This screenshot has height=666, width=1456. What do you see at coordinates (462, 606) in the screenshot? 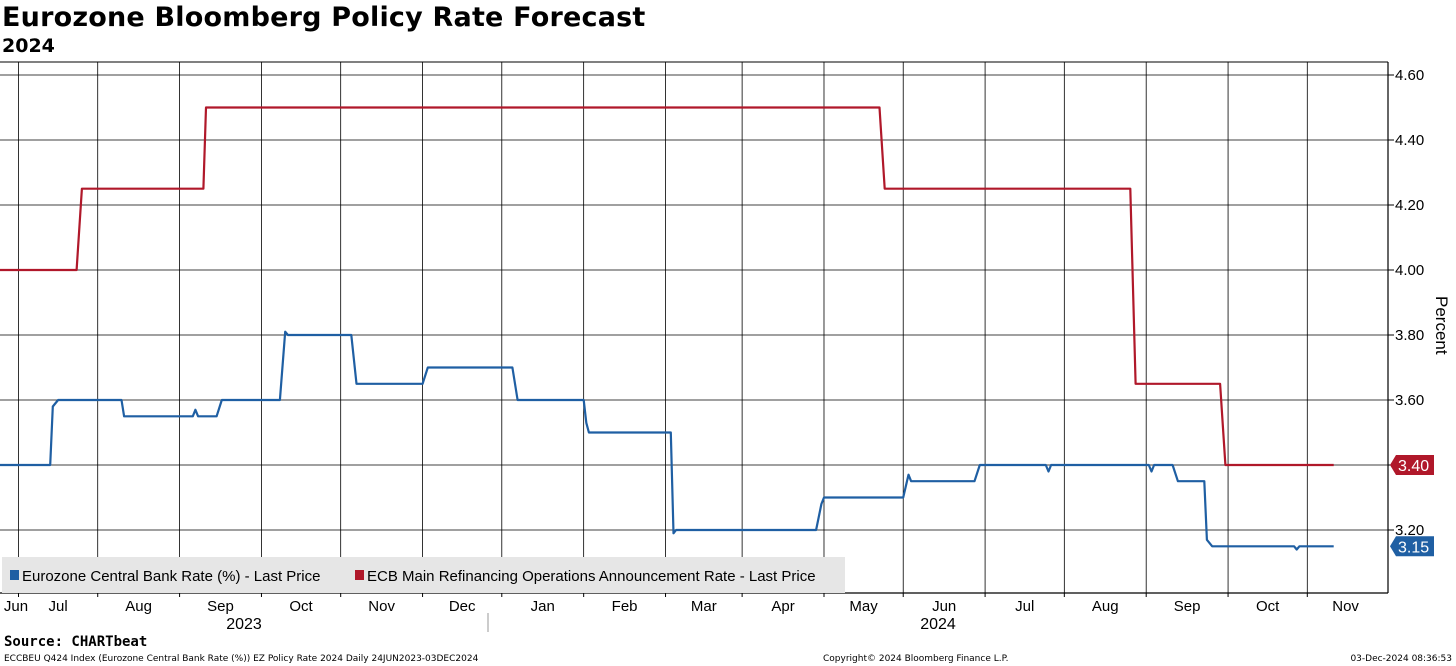
I see `x-month-label: Dec` at bounding box center [462, 606].